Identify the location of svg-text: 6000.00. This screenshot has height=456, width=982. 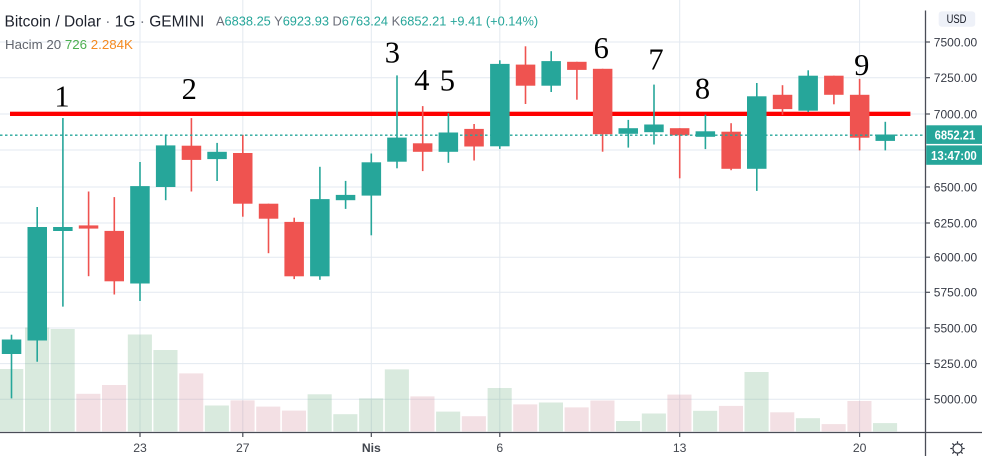
(956, 258).